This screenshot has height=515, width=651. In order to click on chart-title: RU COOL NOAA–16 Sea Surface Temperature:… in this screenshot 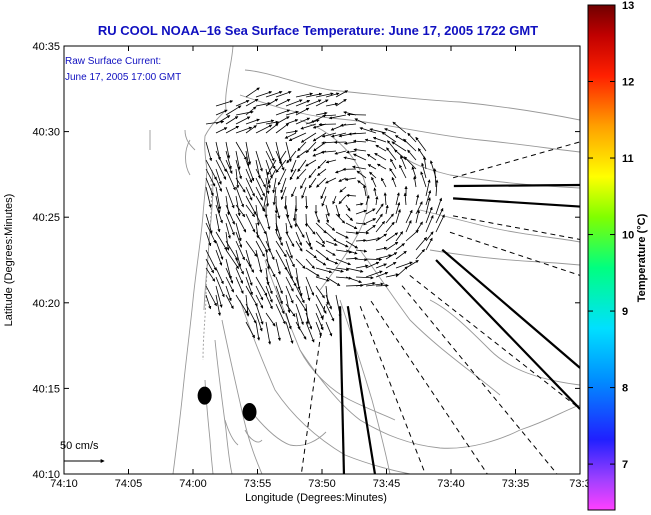, I will do `click(318, 30)`.